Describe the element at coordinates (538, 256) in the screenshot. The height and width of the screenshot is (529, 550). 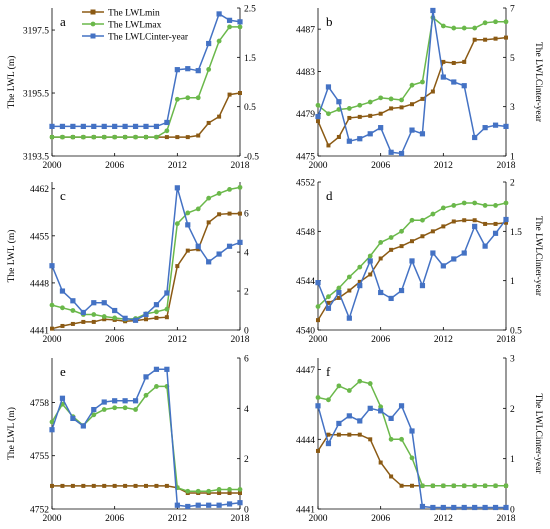
I see `y2-axis-title: The LWLCinter-year` at that location.